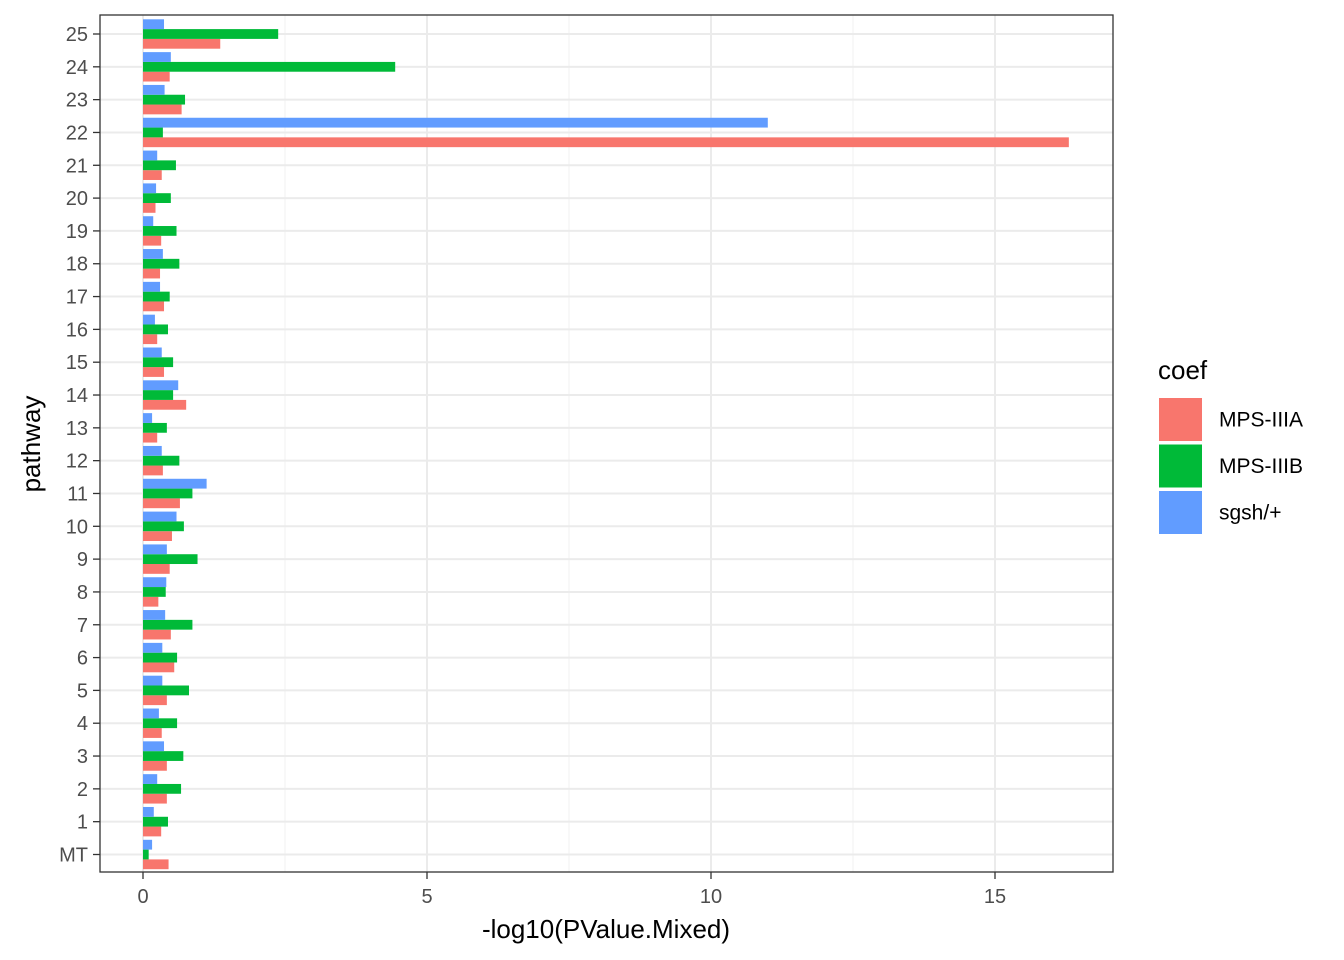 The width and height of the screenshot is (1344, 960). Describe the element at coordinates (82, 724) in the screenshot. I see `y-tick-label-4: 4` at that location.